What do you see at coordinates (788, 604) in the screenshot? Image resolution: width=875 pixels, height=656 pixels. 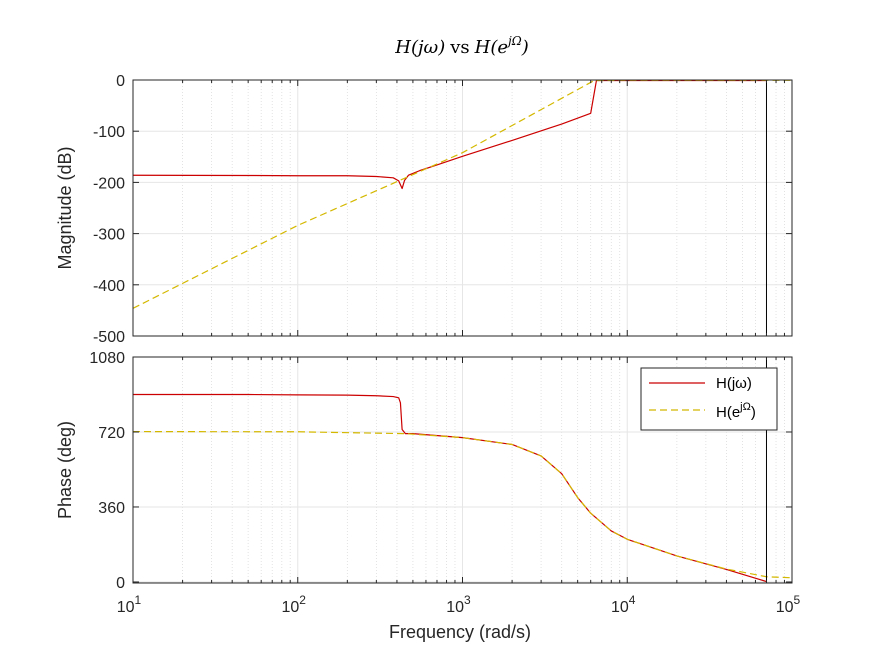 I see `x-tick-label: 10⁵` at bounding box center [788, 604].